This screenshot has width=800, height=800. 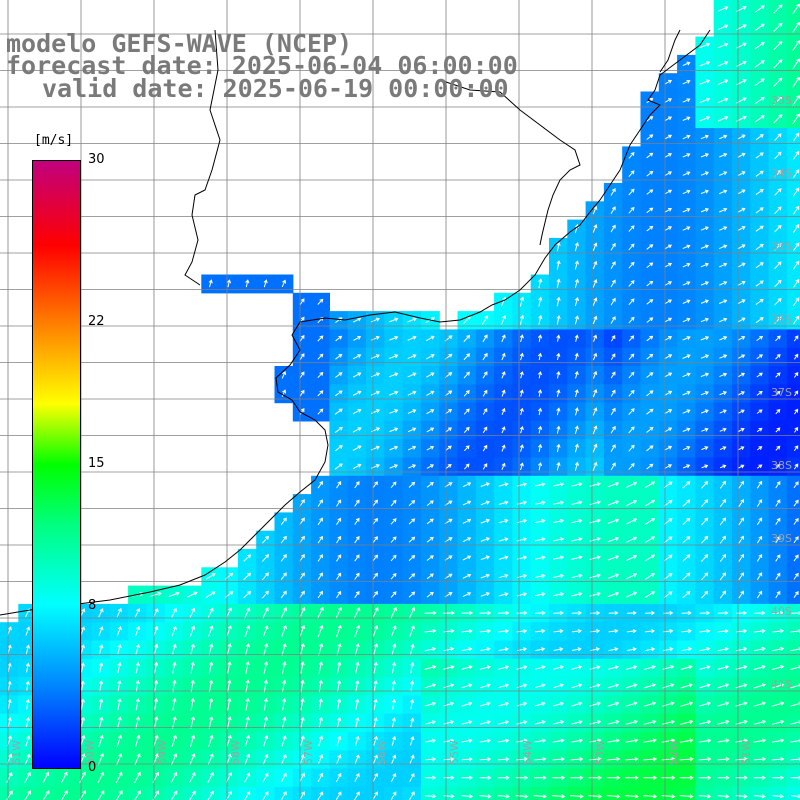 What do you see at coordinates (202, 157) in the screenshot?
I see `river-plate-coast` at bounding box center [202, 157].